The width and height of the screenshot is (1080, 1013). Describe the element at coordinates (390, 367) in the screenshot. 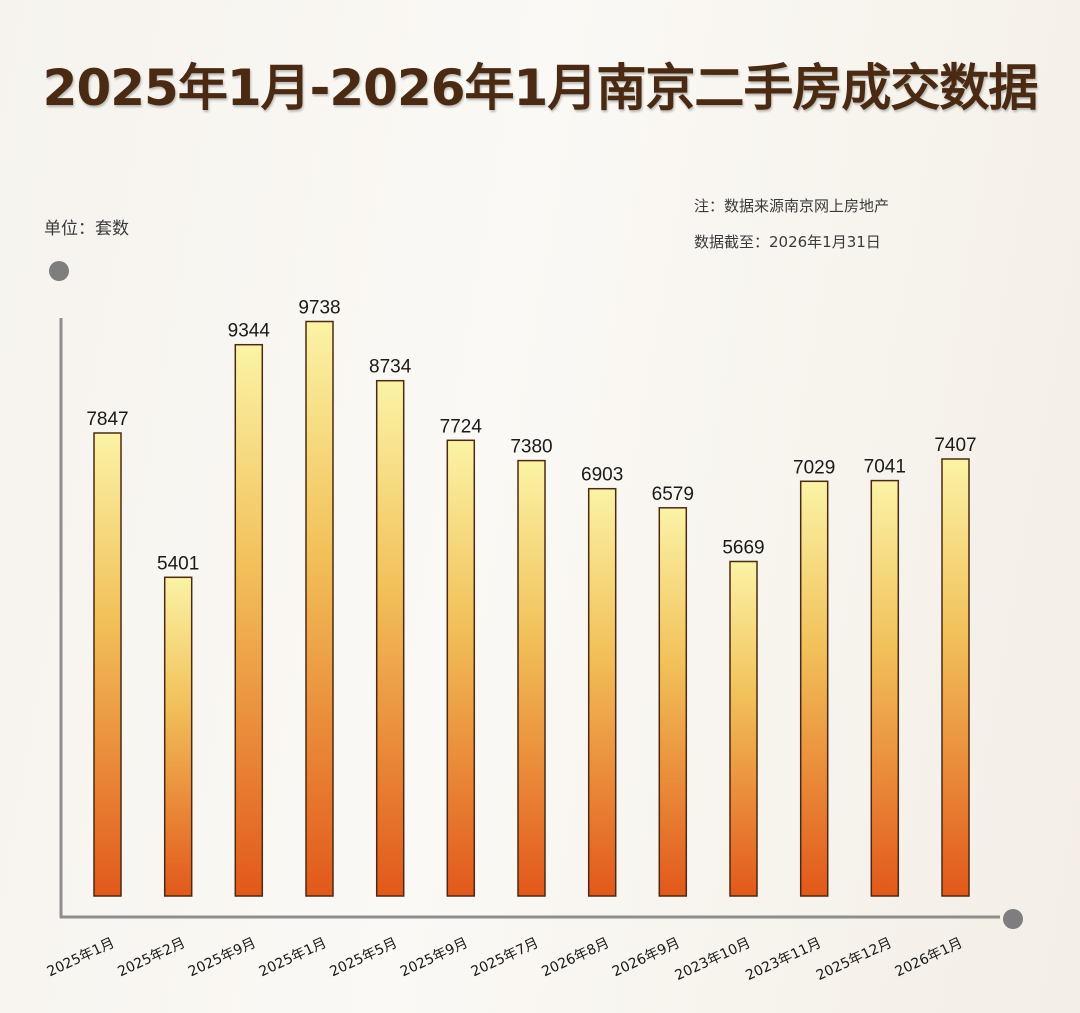

I see `value-label: 8734` at that location.